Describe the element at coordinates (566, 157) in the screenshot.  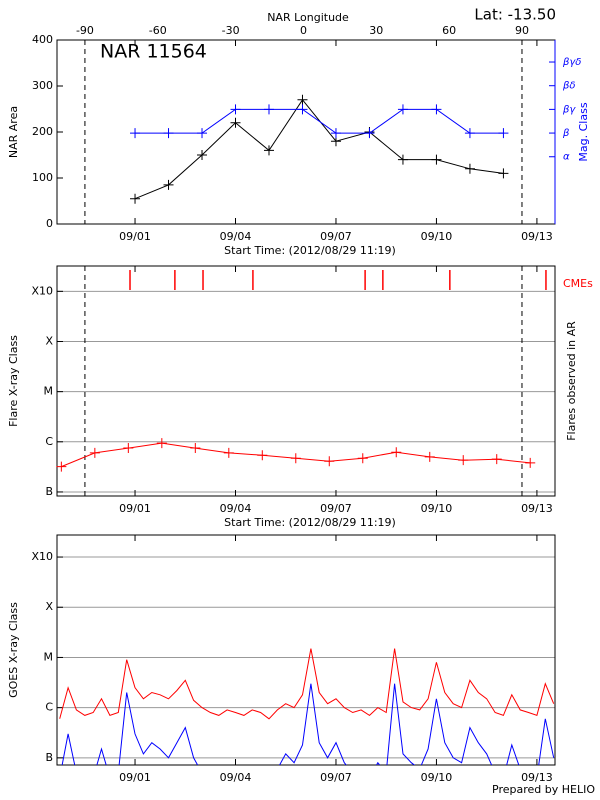
I see `y2-tick-label: α` at that location.